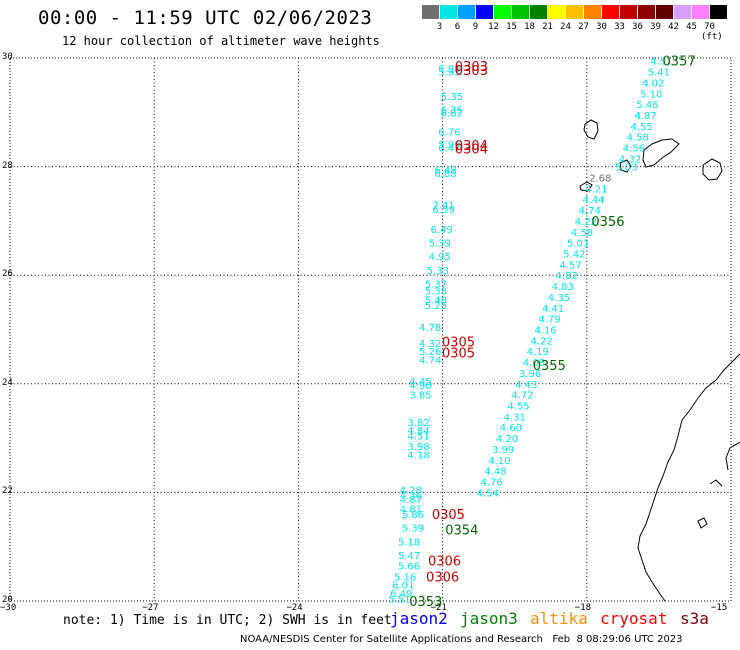 The height and width of the screenshot is (650, 740). Describe the element at coordinates (637, 27) in the screenshot. I see `color-scale-label: 36` at that location.